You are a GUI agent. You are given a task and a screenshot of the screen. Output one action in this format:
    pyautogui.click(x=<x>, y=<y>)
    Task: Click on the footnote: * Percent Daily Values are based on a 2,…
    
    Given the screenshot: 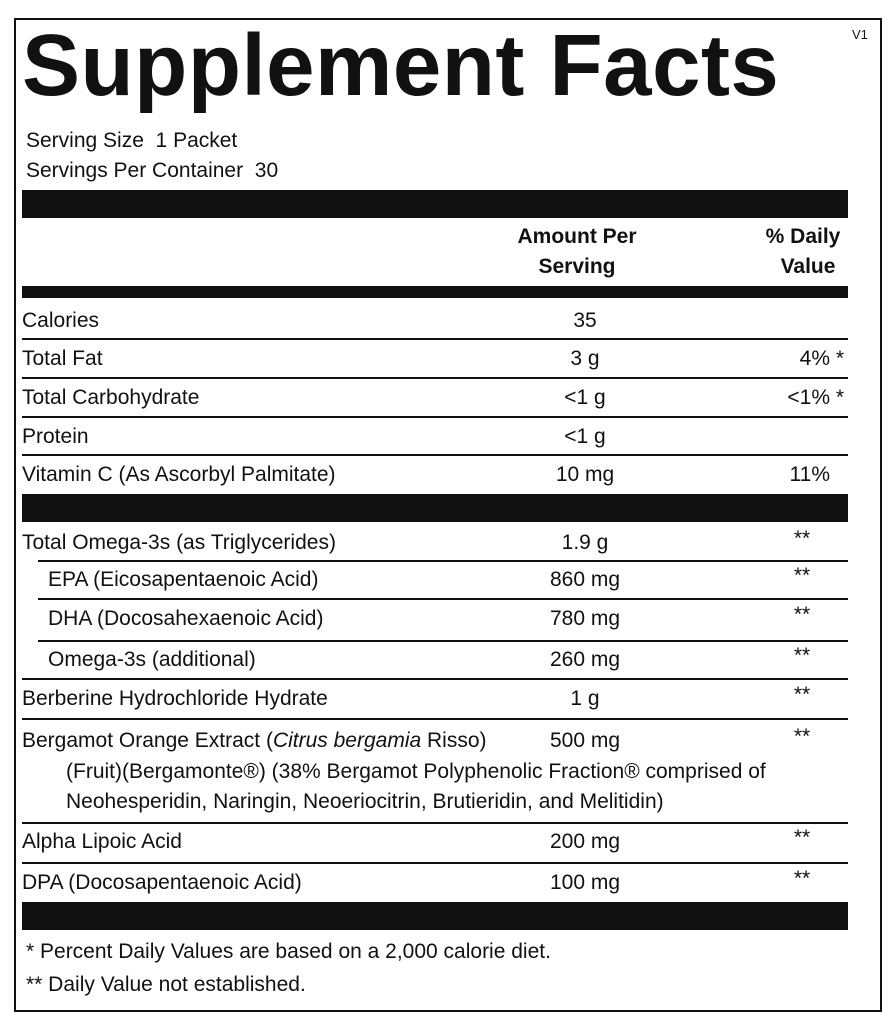 What is the action you would take?
    pyautogui.click(x=288, y=951)
    